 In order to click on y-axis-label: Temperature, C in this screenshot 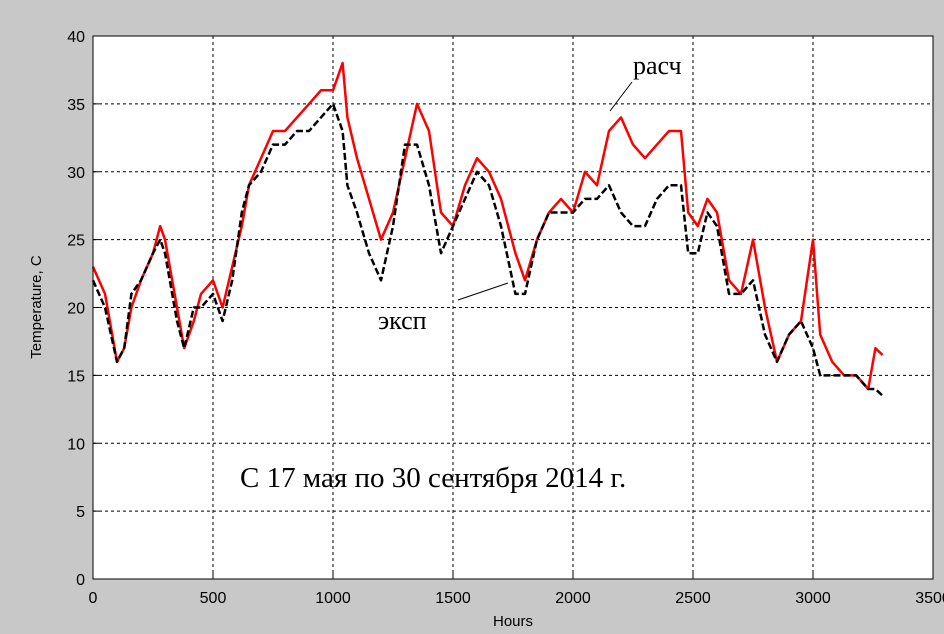, I will do `click(36, 307)`.